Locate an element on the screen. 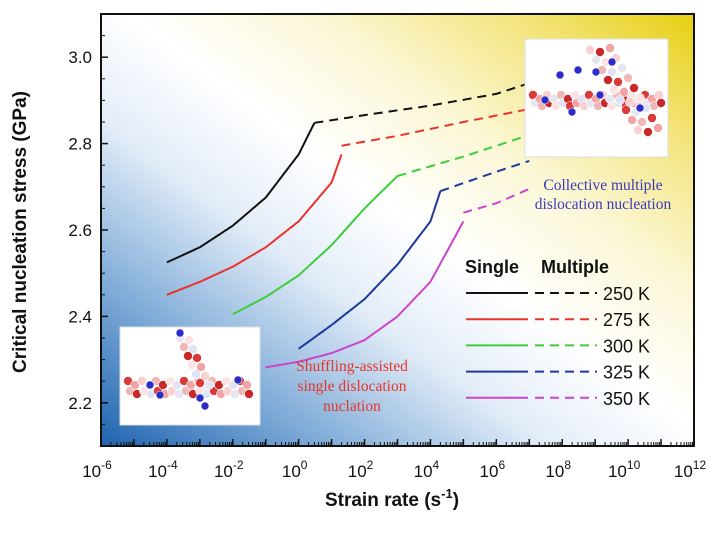 Image resolution: width=714 pixels, height=534 pixels. series-line-350k-solid is located at coordinates (365, 294).